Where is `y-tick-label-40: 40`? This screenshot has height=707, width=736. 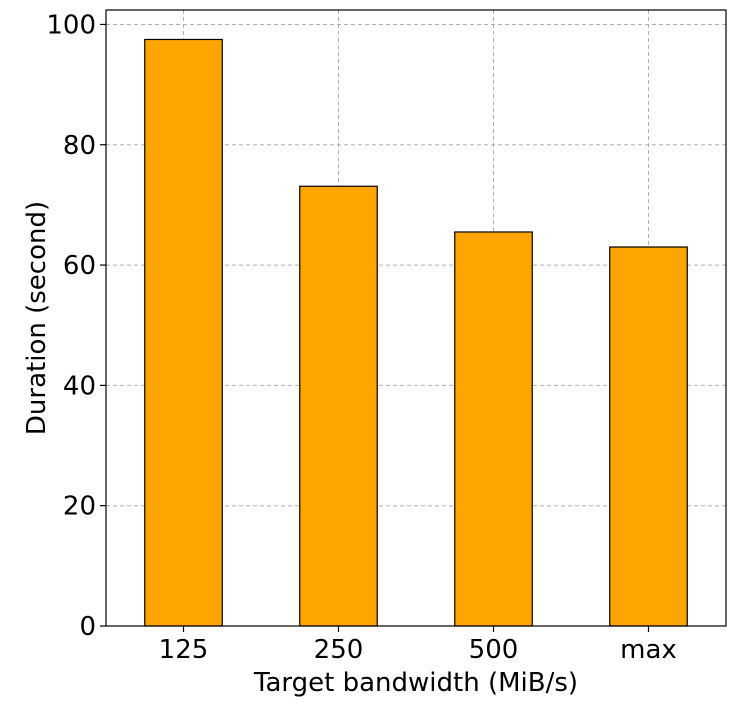
y-tick-label-40: 40 is located at coordinates (79, 386).